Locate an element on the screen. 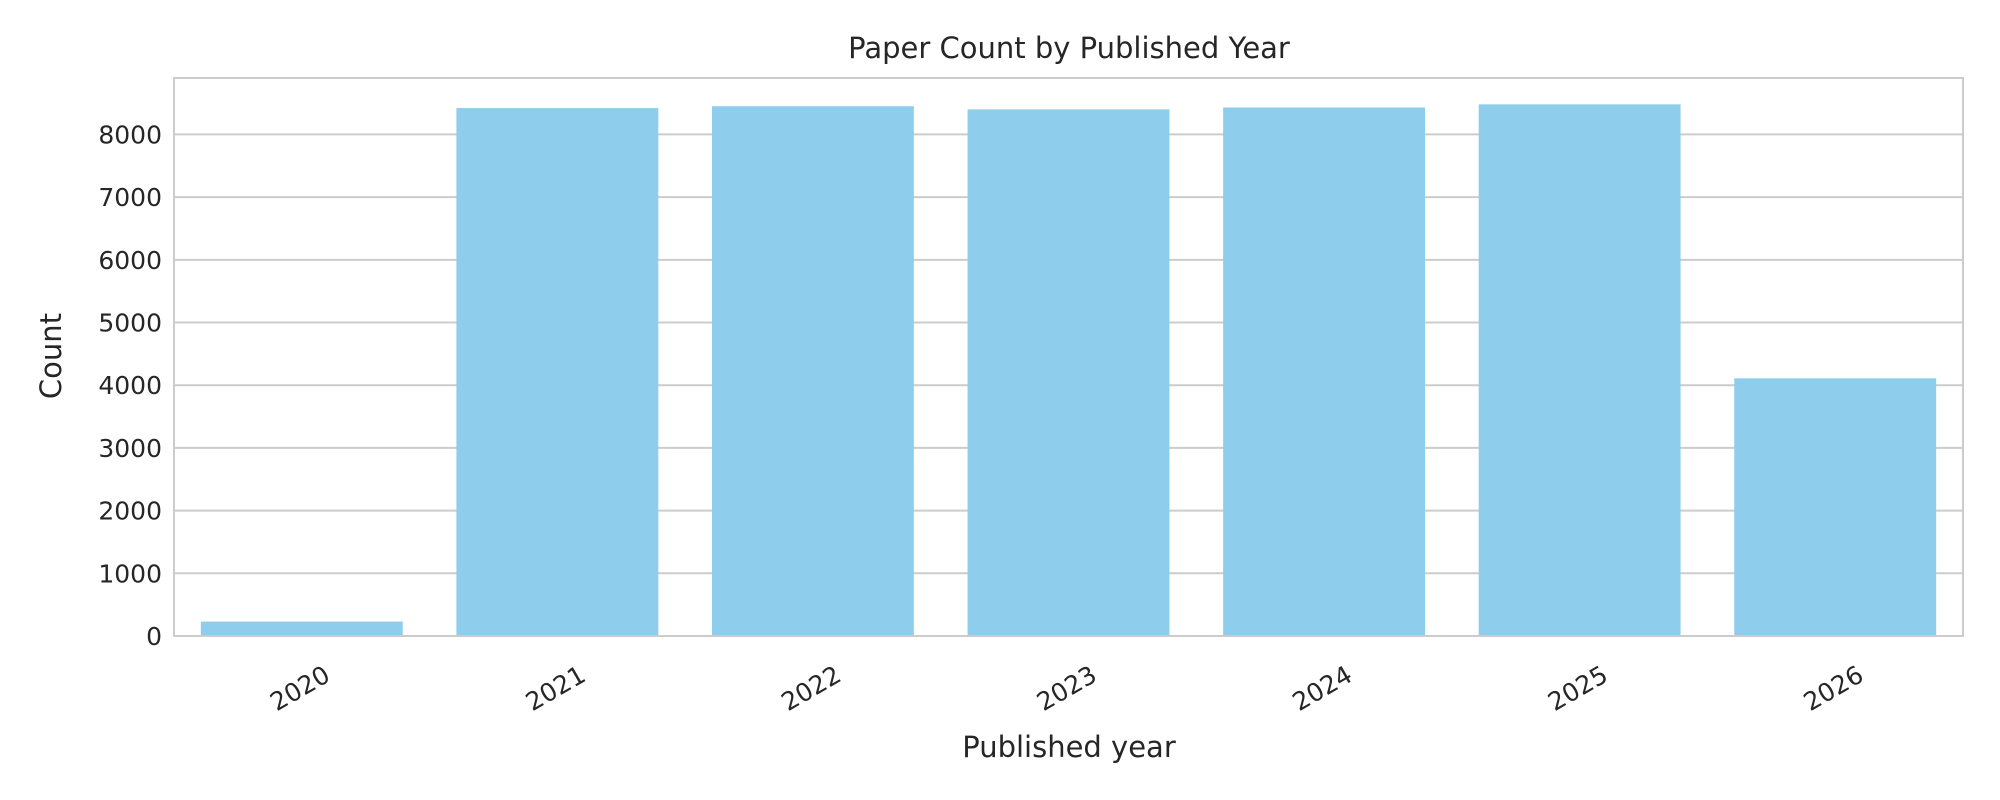 This screenshot has height=800, width=2000. bar-2023 is located at coordinates (1068, 372).